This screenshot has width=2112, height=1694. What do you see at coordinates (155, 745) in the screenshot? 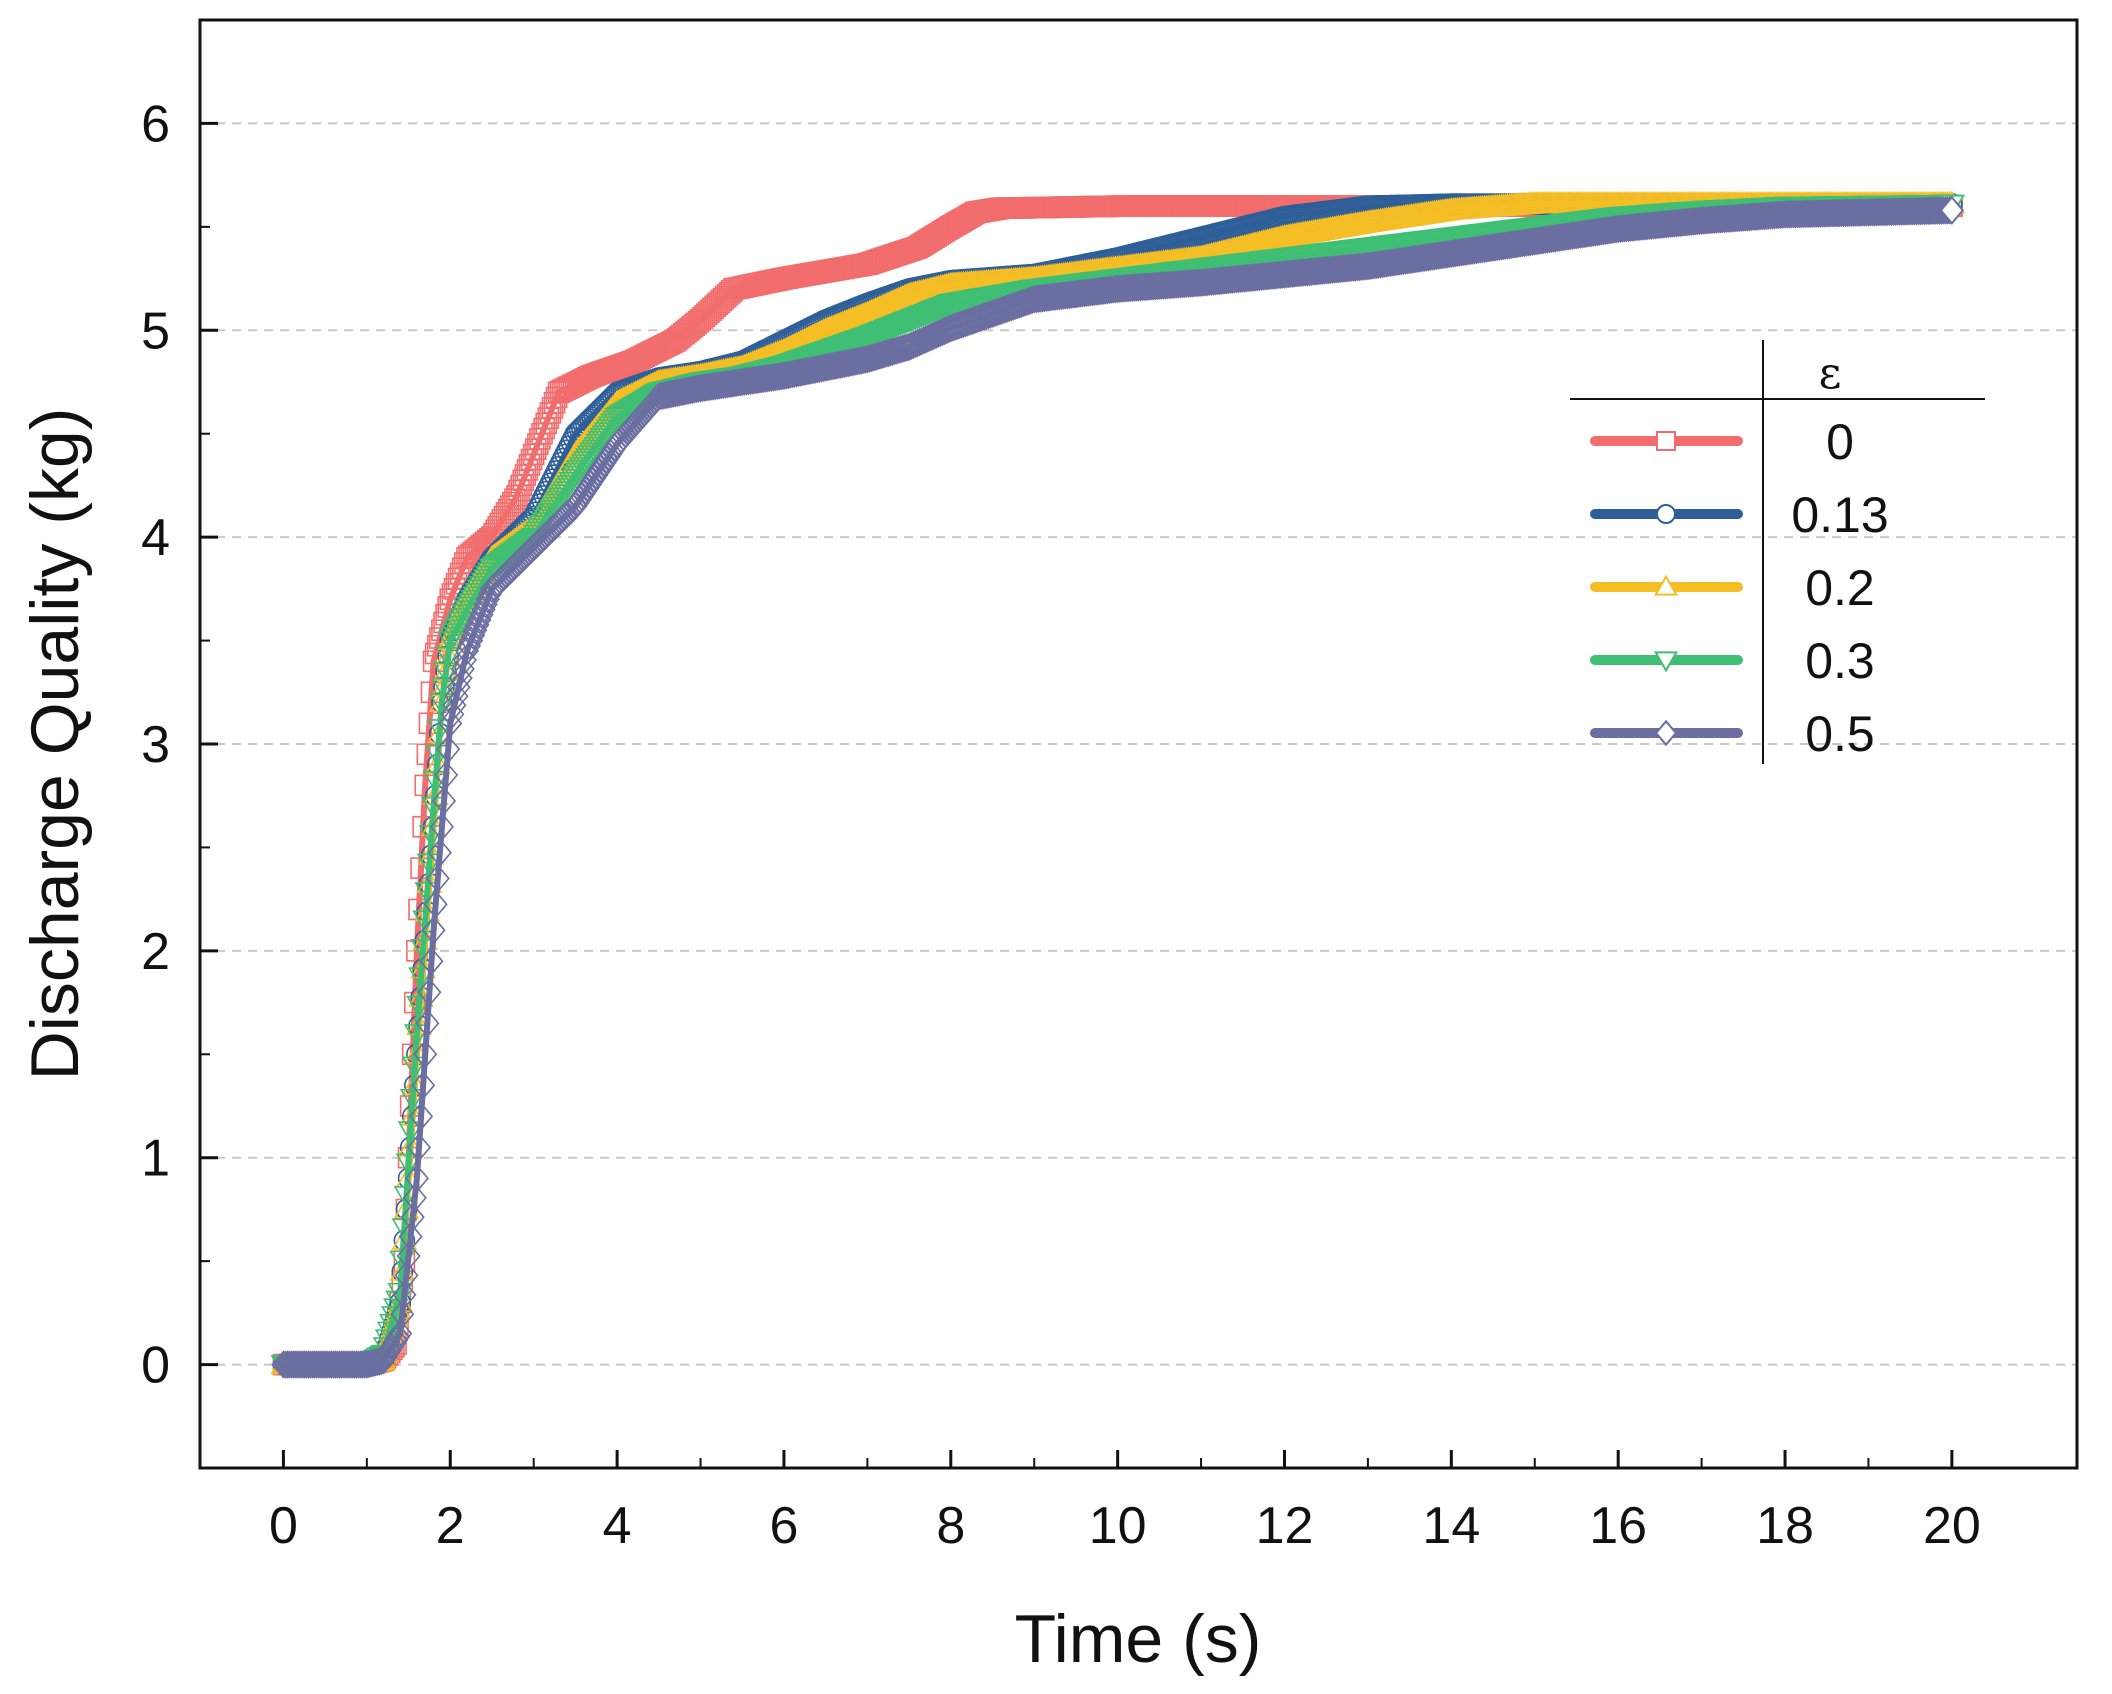
I see `y-tick-label: 3` at bounding box center [155, 745].